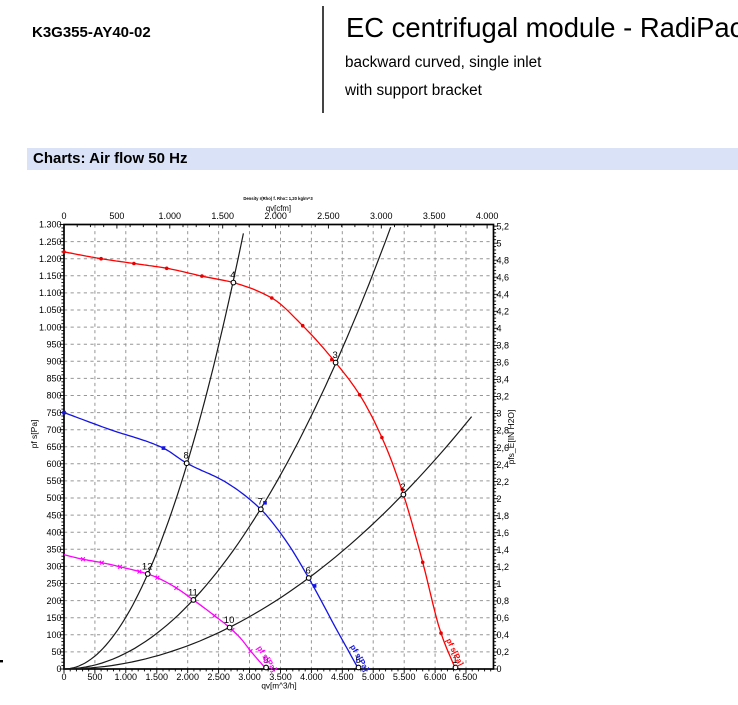 The width and height of the screenshot is (738, 705). What do you see at coordinates (342, 677) in the screenshot?
I see `svg-text: 4.500` at bounding box center [342, 677].